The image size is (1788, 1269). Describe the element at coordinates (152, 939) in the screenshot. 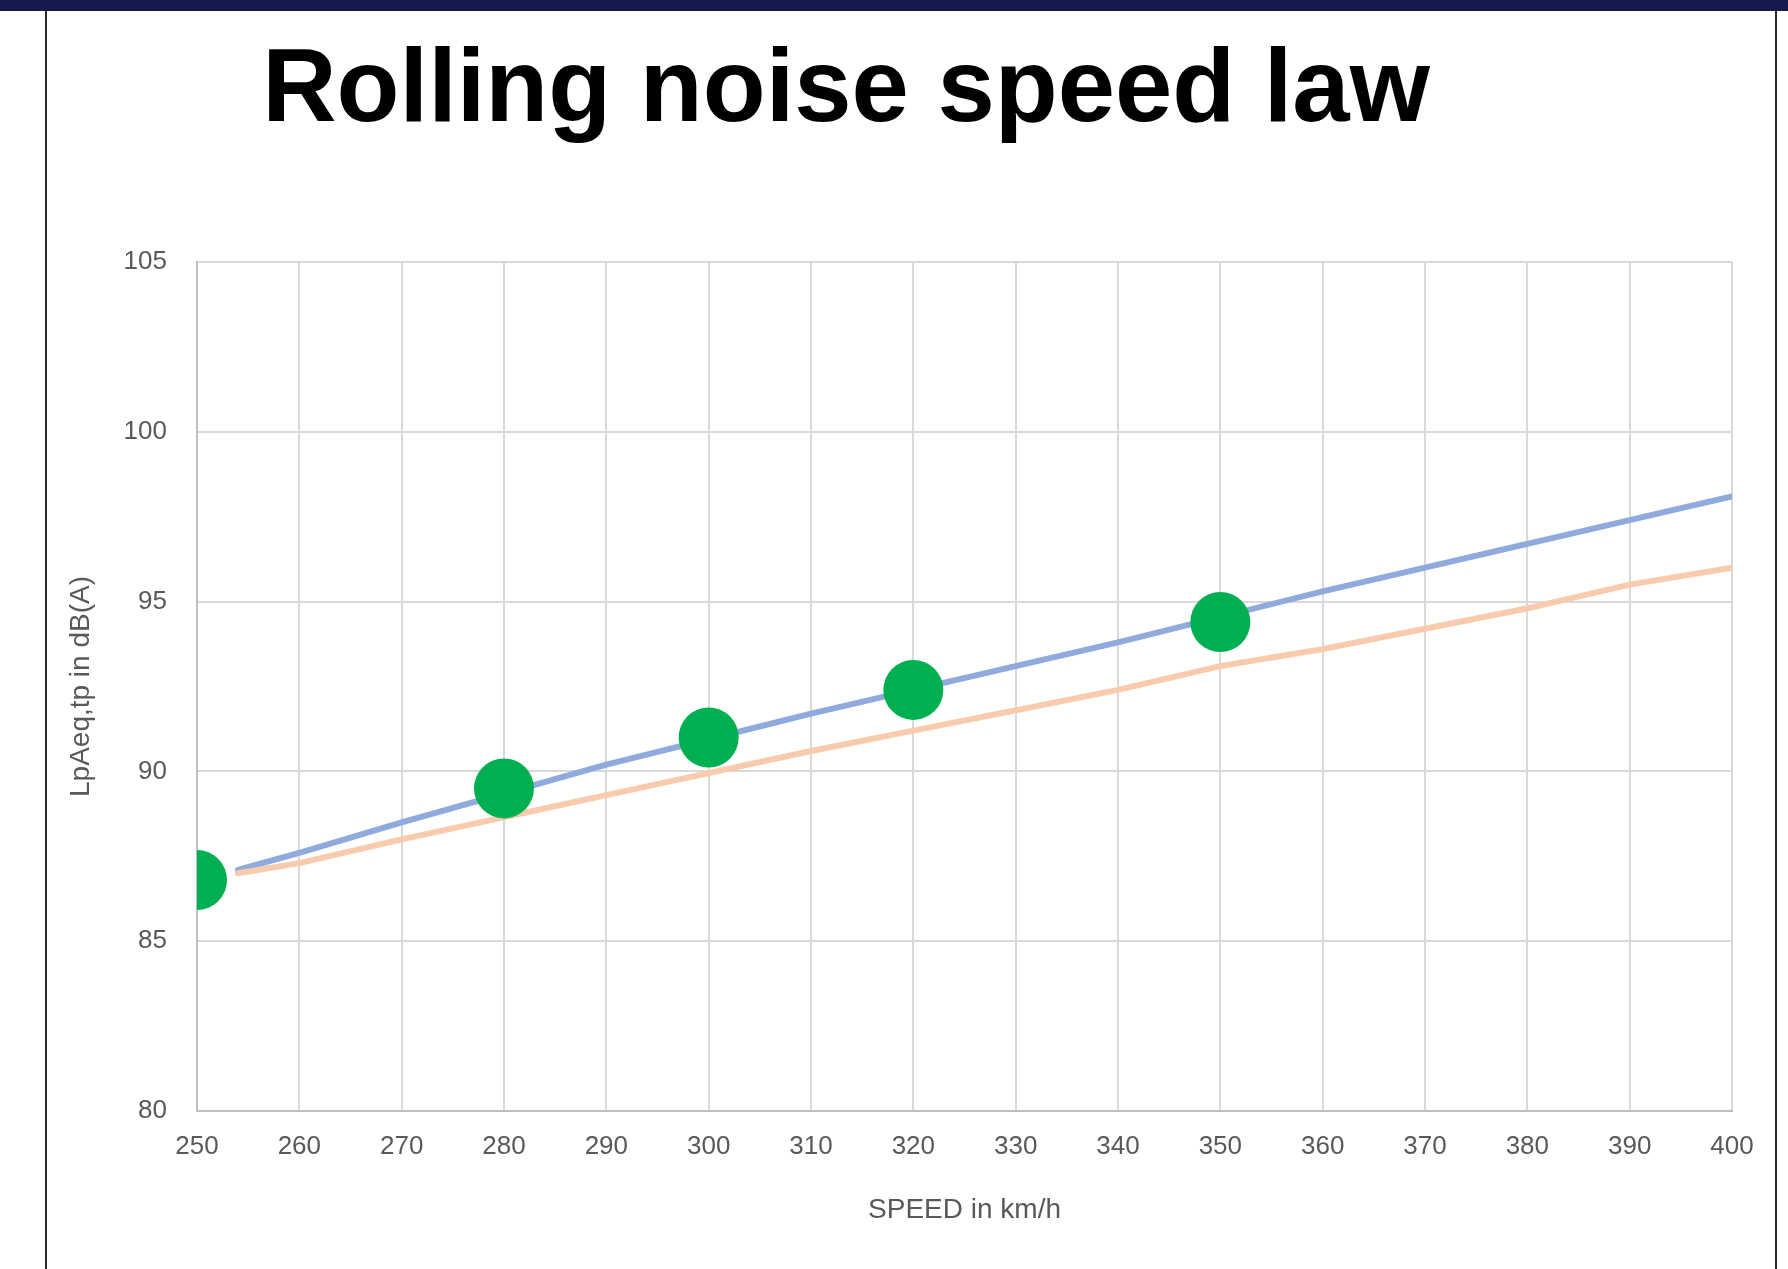

I see `y-tick-label: 85` at that location.